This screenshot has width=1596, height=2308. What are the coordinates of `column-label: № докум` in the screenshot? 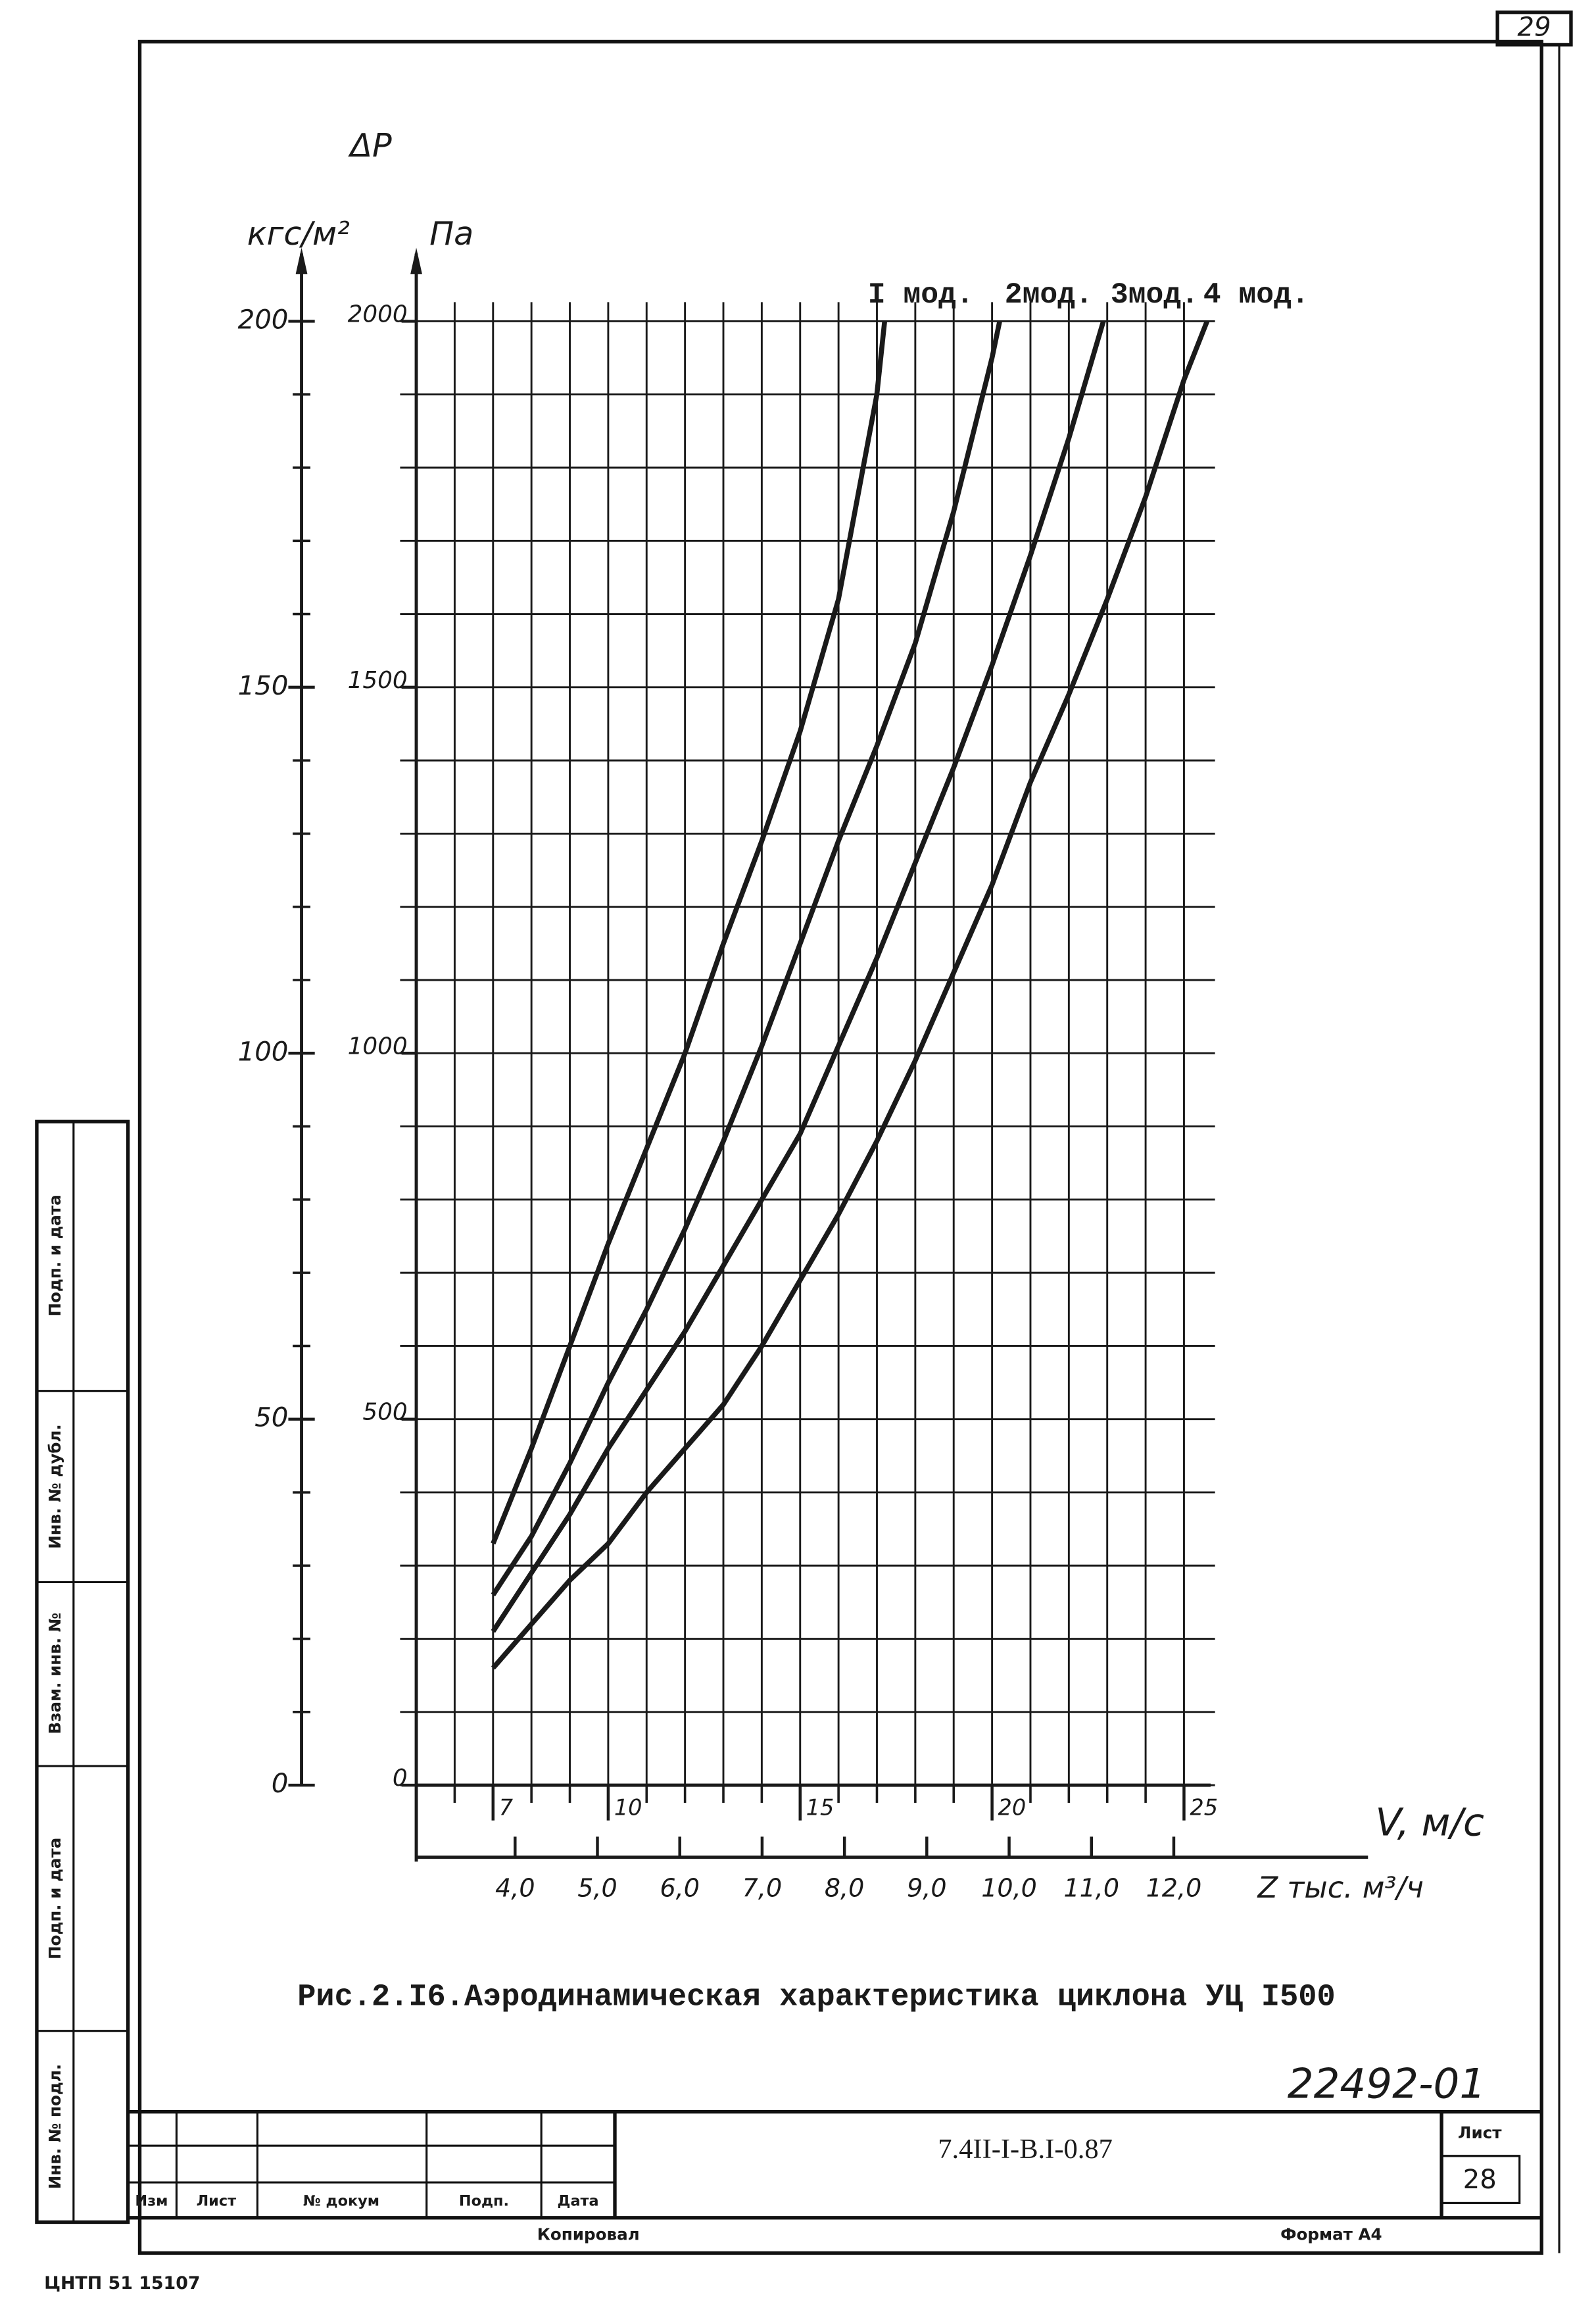 It's located at (341, 2201).